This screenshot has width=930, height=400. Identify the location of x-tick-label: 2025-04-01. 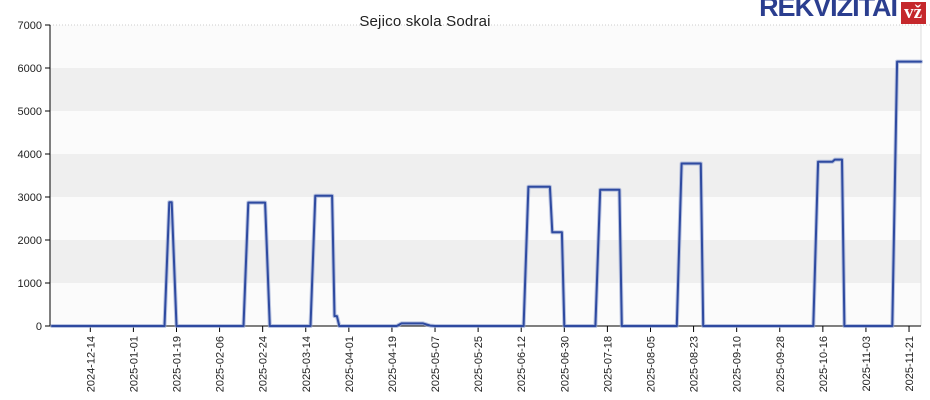
(350, 364).